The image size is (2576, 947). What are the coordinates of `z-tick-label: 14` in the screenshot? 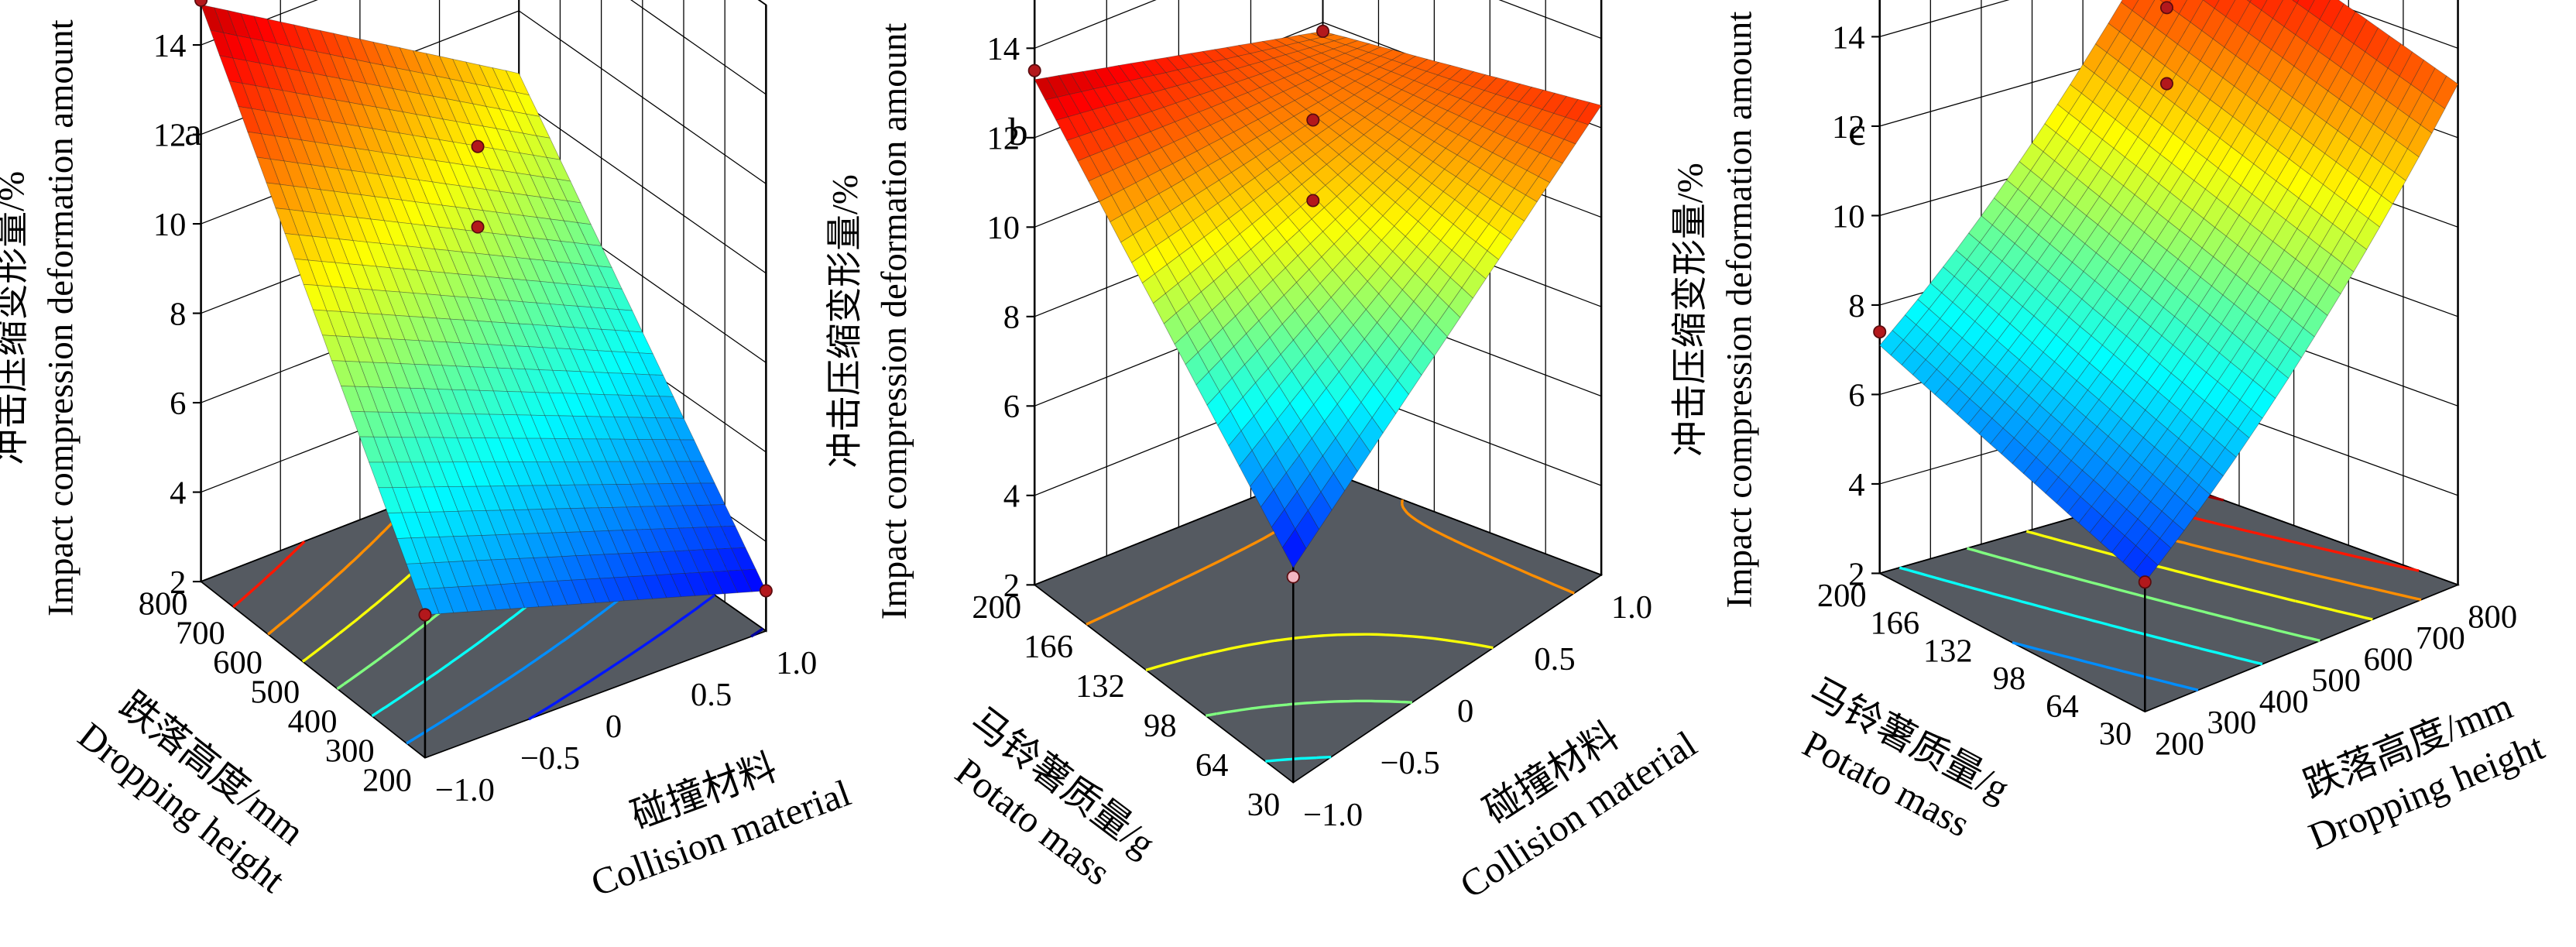 It's located at (1848, 38).